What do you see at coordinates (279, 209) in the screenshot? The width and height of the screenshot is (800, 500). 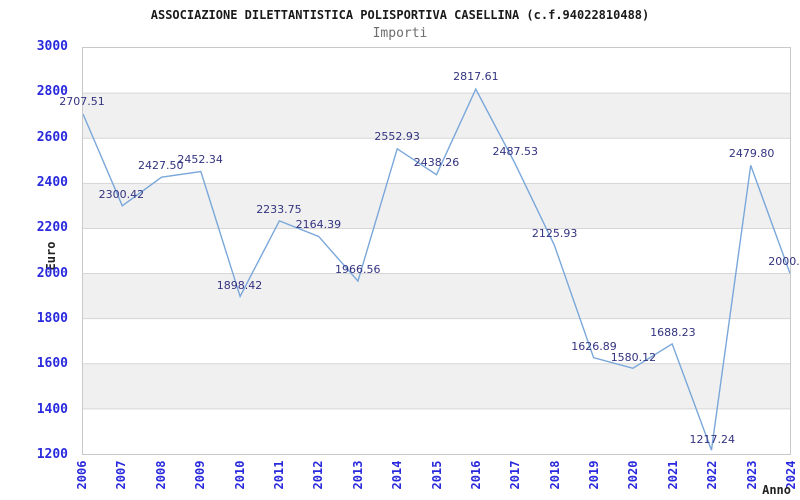 I see `data-point-label: 2233.75` at bounding box center [279, 209].